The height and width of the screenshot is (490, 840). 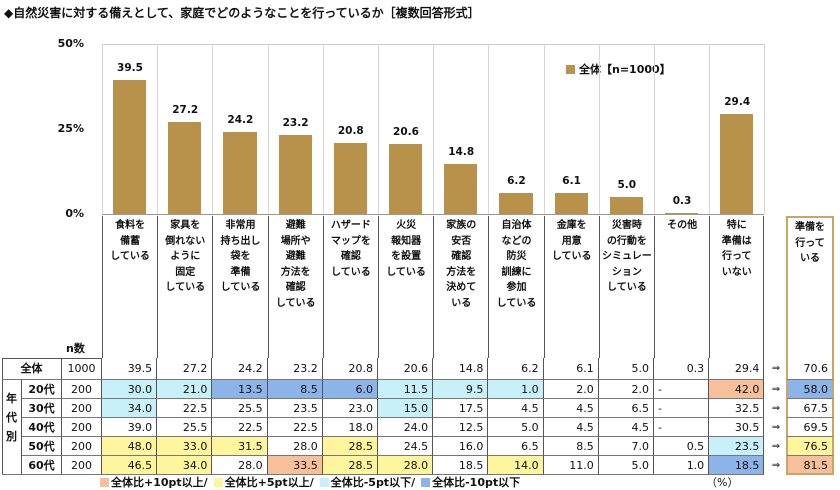 What do you see at coordinates (571, 465) in the screenshot?
I see `table-cell: 11.0` at bounding box center [571, 465].